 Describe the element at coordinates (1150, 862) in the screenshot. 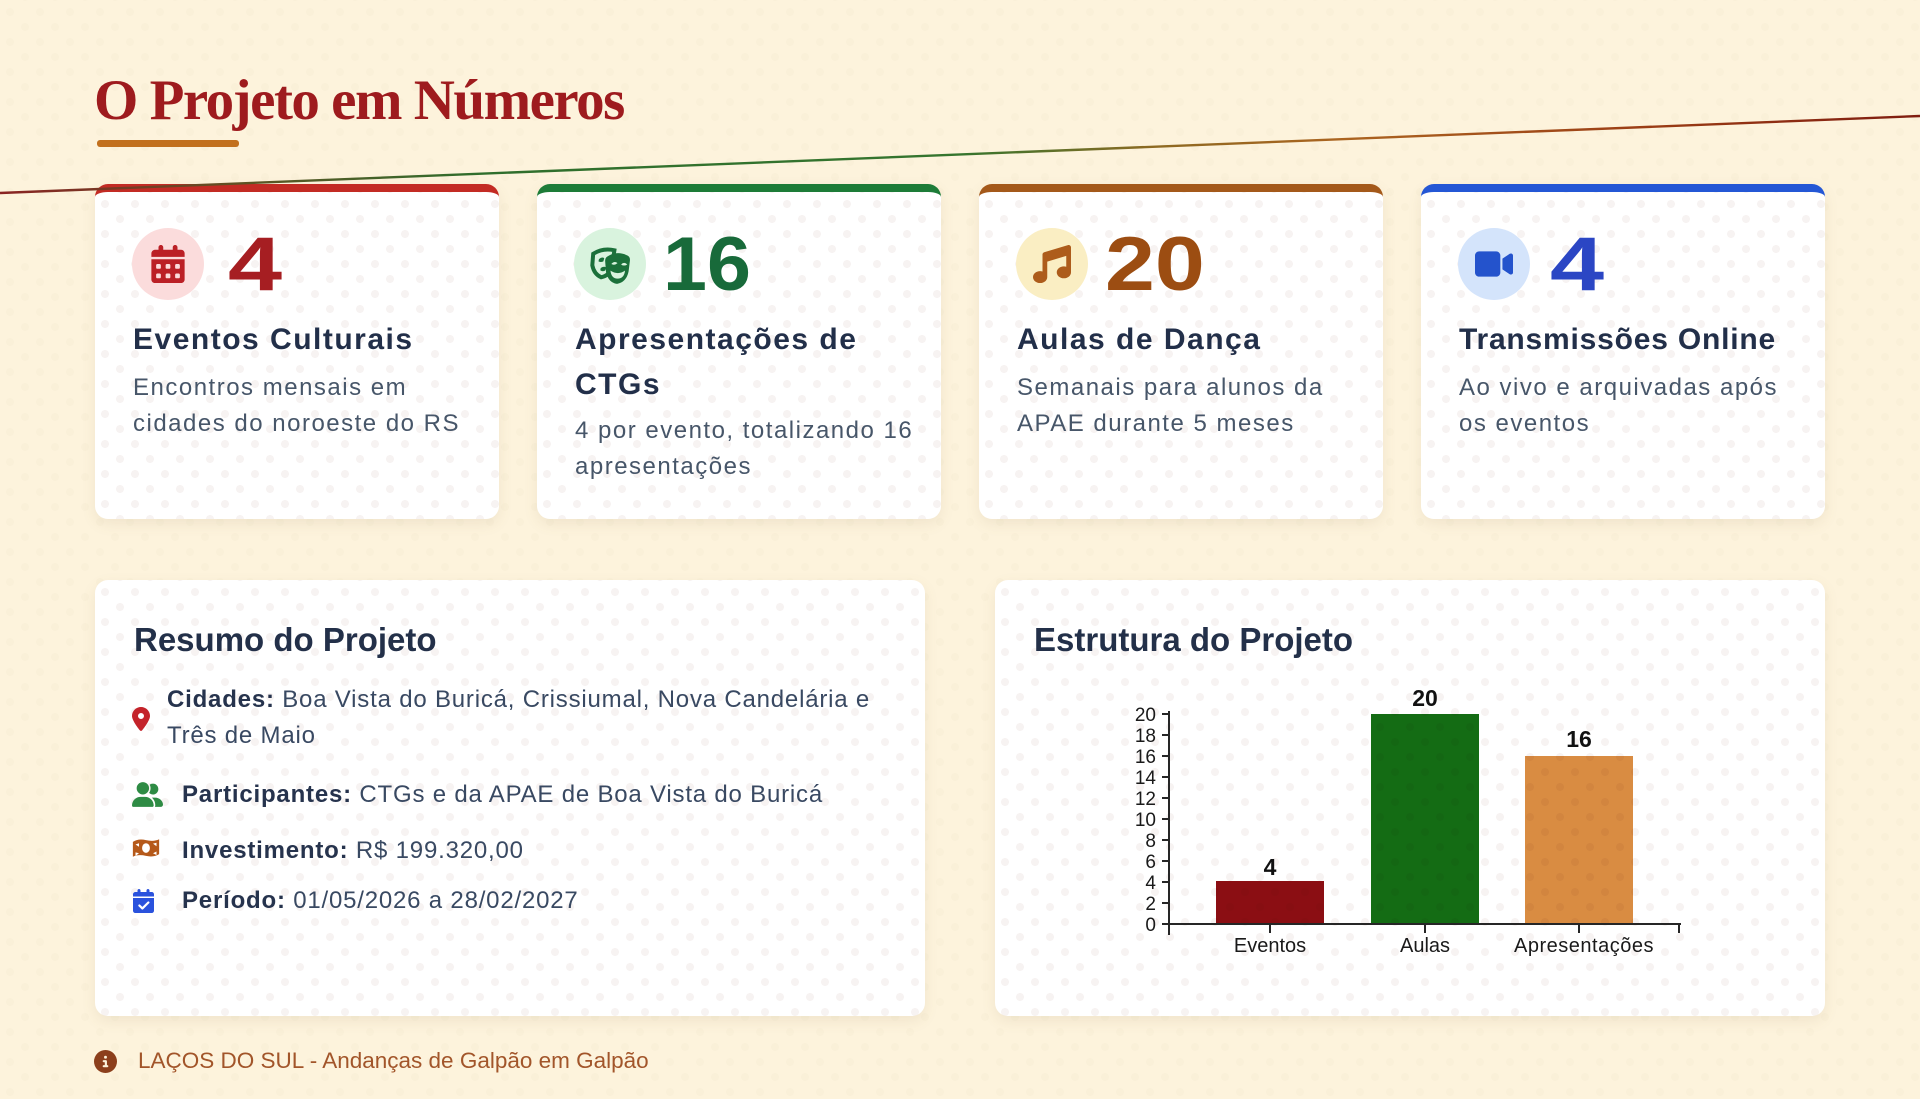

I see `svg-text: 6` at that location.